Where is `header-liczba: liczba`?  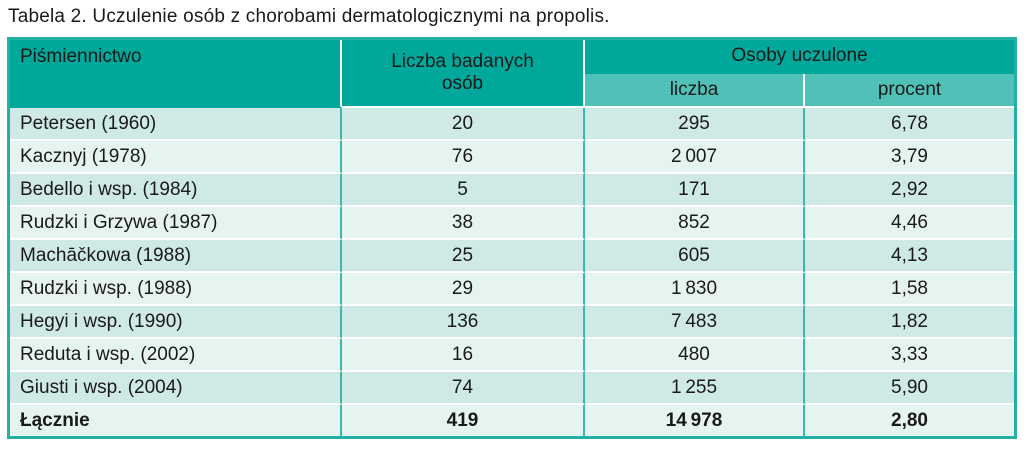 header-liczba: liczba is located at coordinates (695, 91).